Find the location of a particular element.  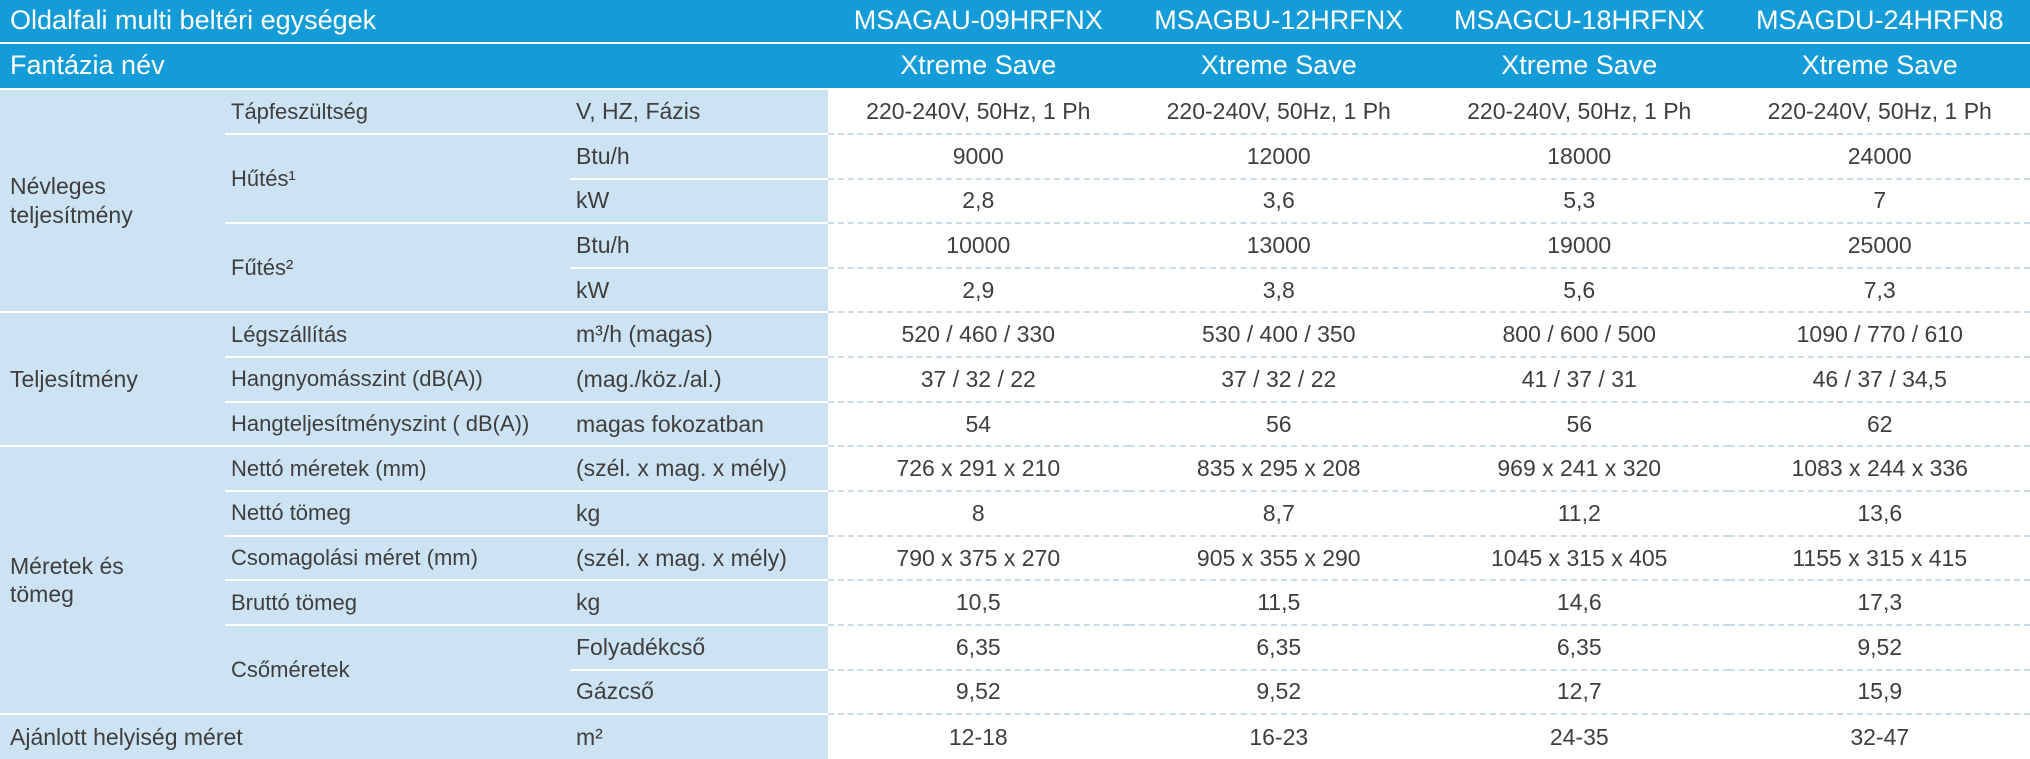

unit-futes-btu: Btu/h is located at coordinates (699, 246).